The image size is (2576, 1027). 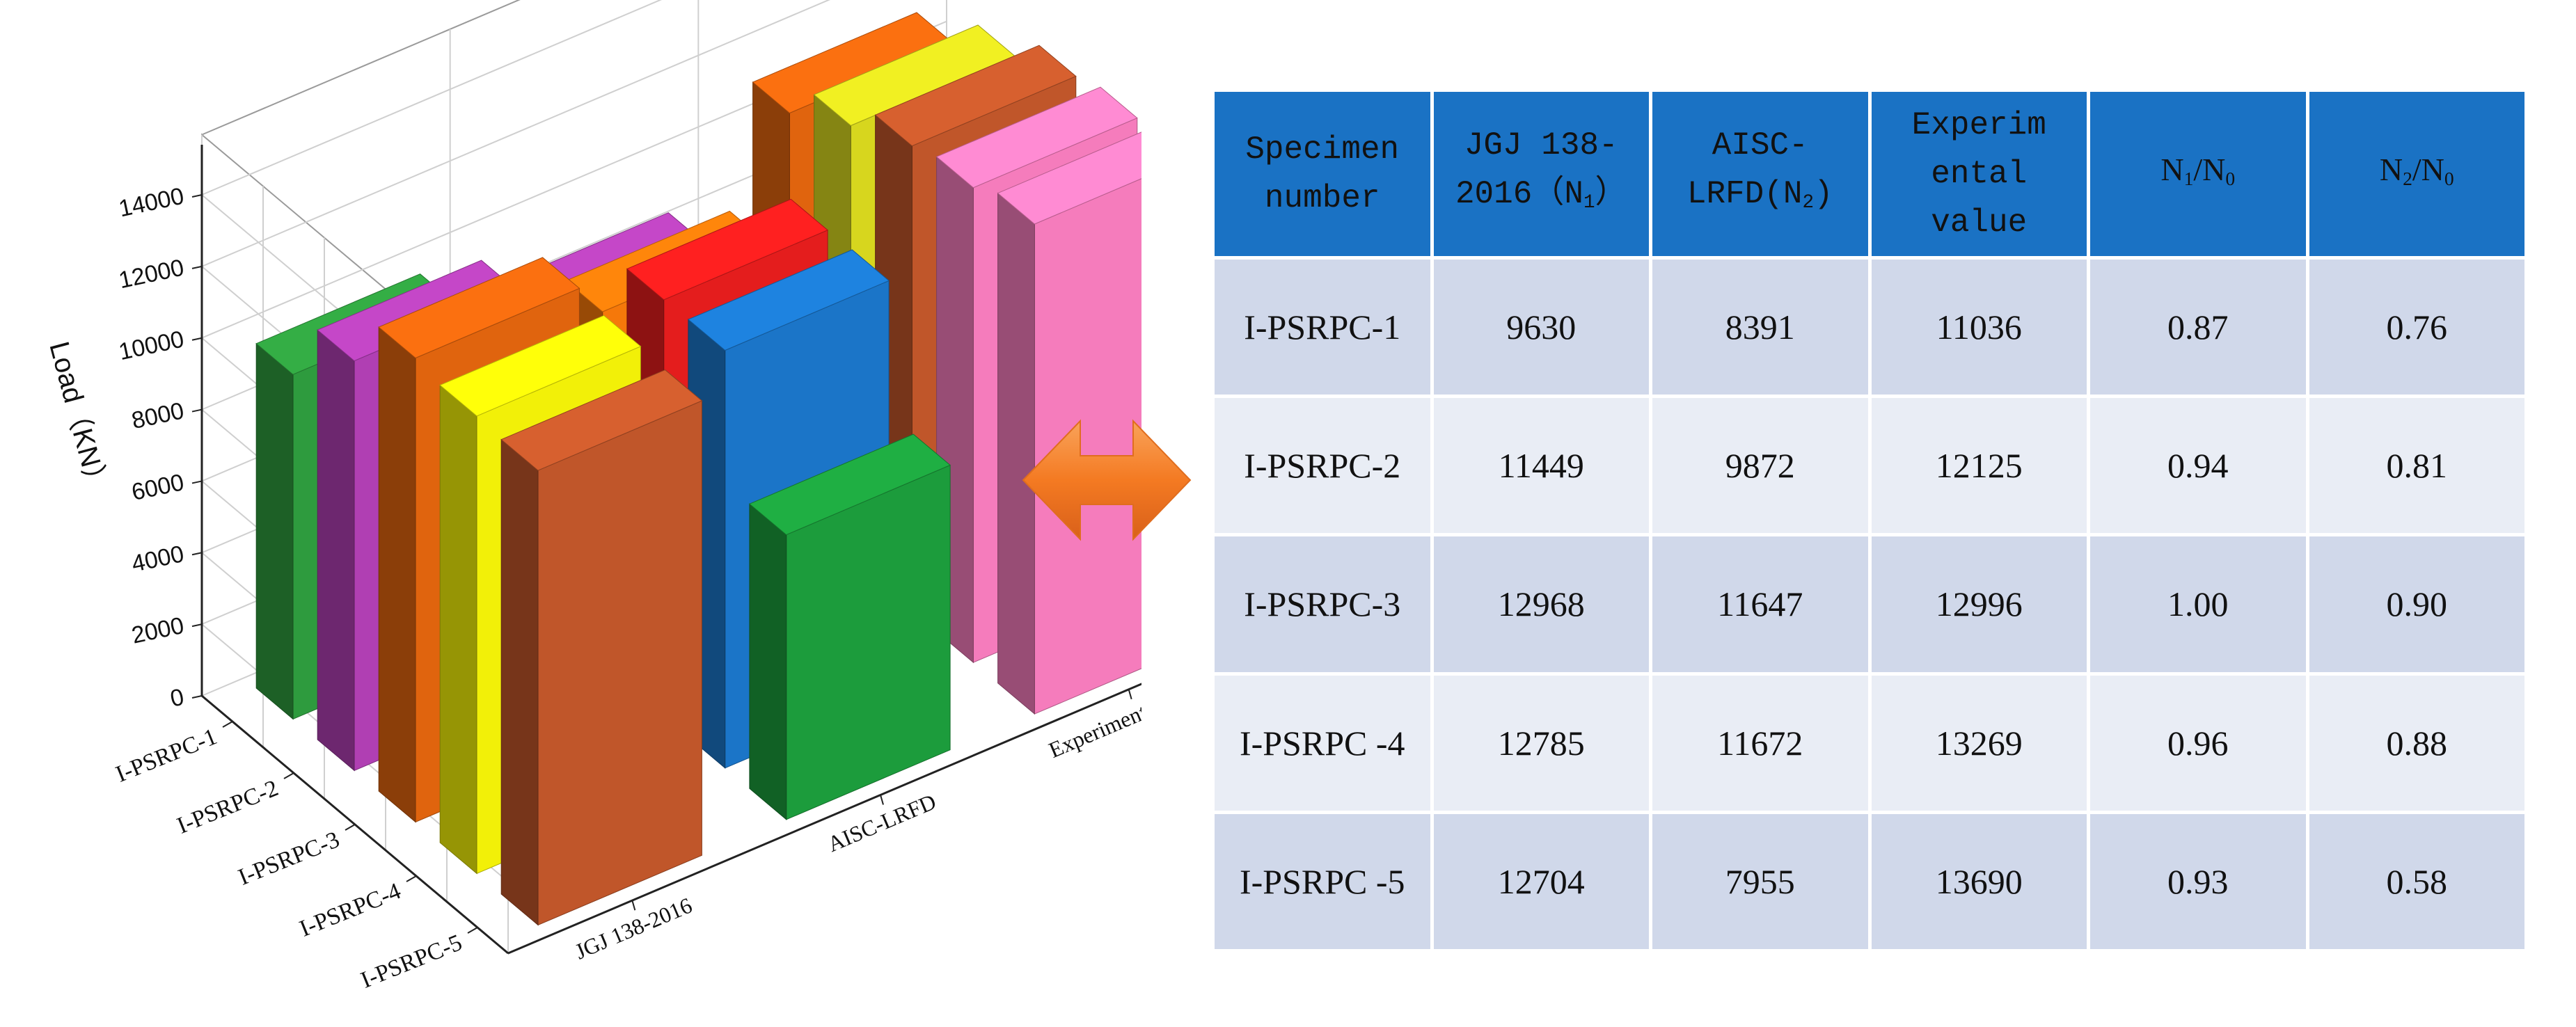 I want to click on cell-aisc: 8391, so click(x=1760, y=327).